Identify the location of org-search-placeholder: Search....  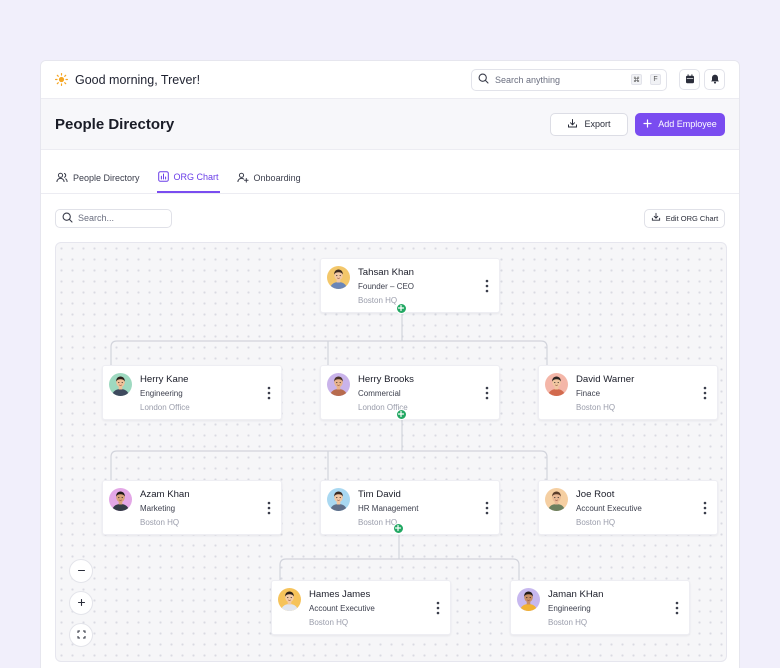
(96, 218).